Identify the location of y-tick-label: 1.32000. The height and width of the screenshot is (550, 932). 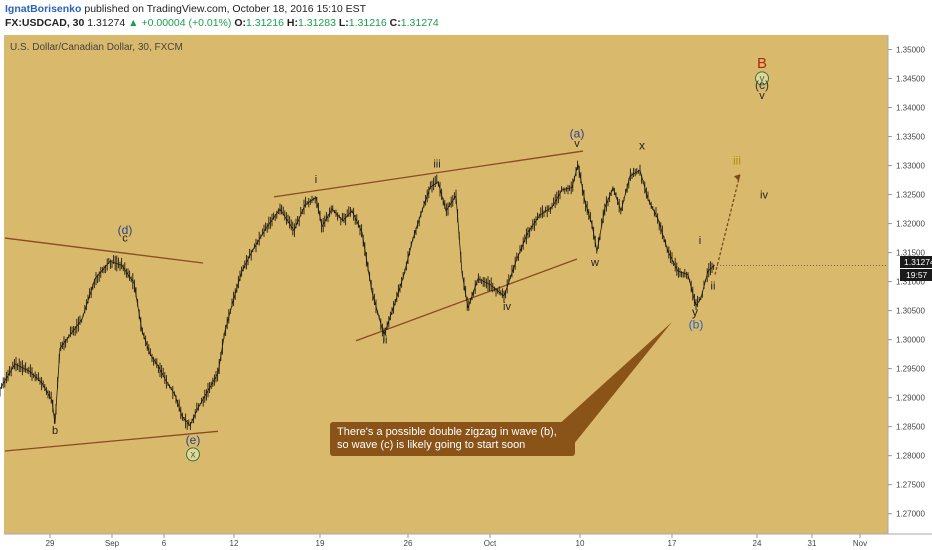
(910, 224).